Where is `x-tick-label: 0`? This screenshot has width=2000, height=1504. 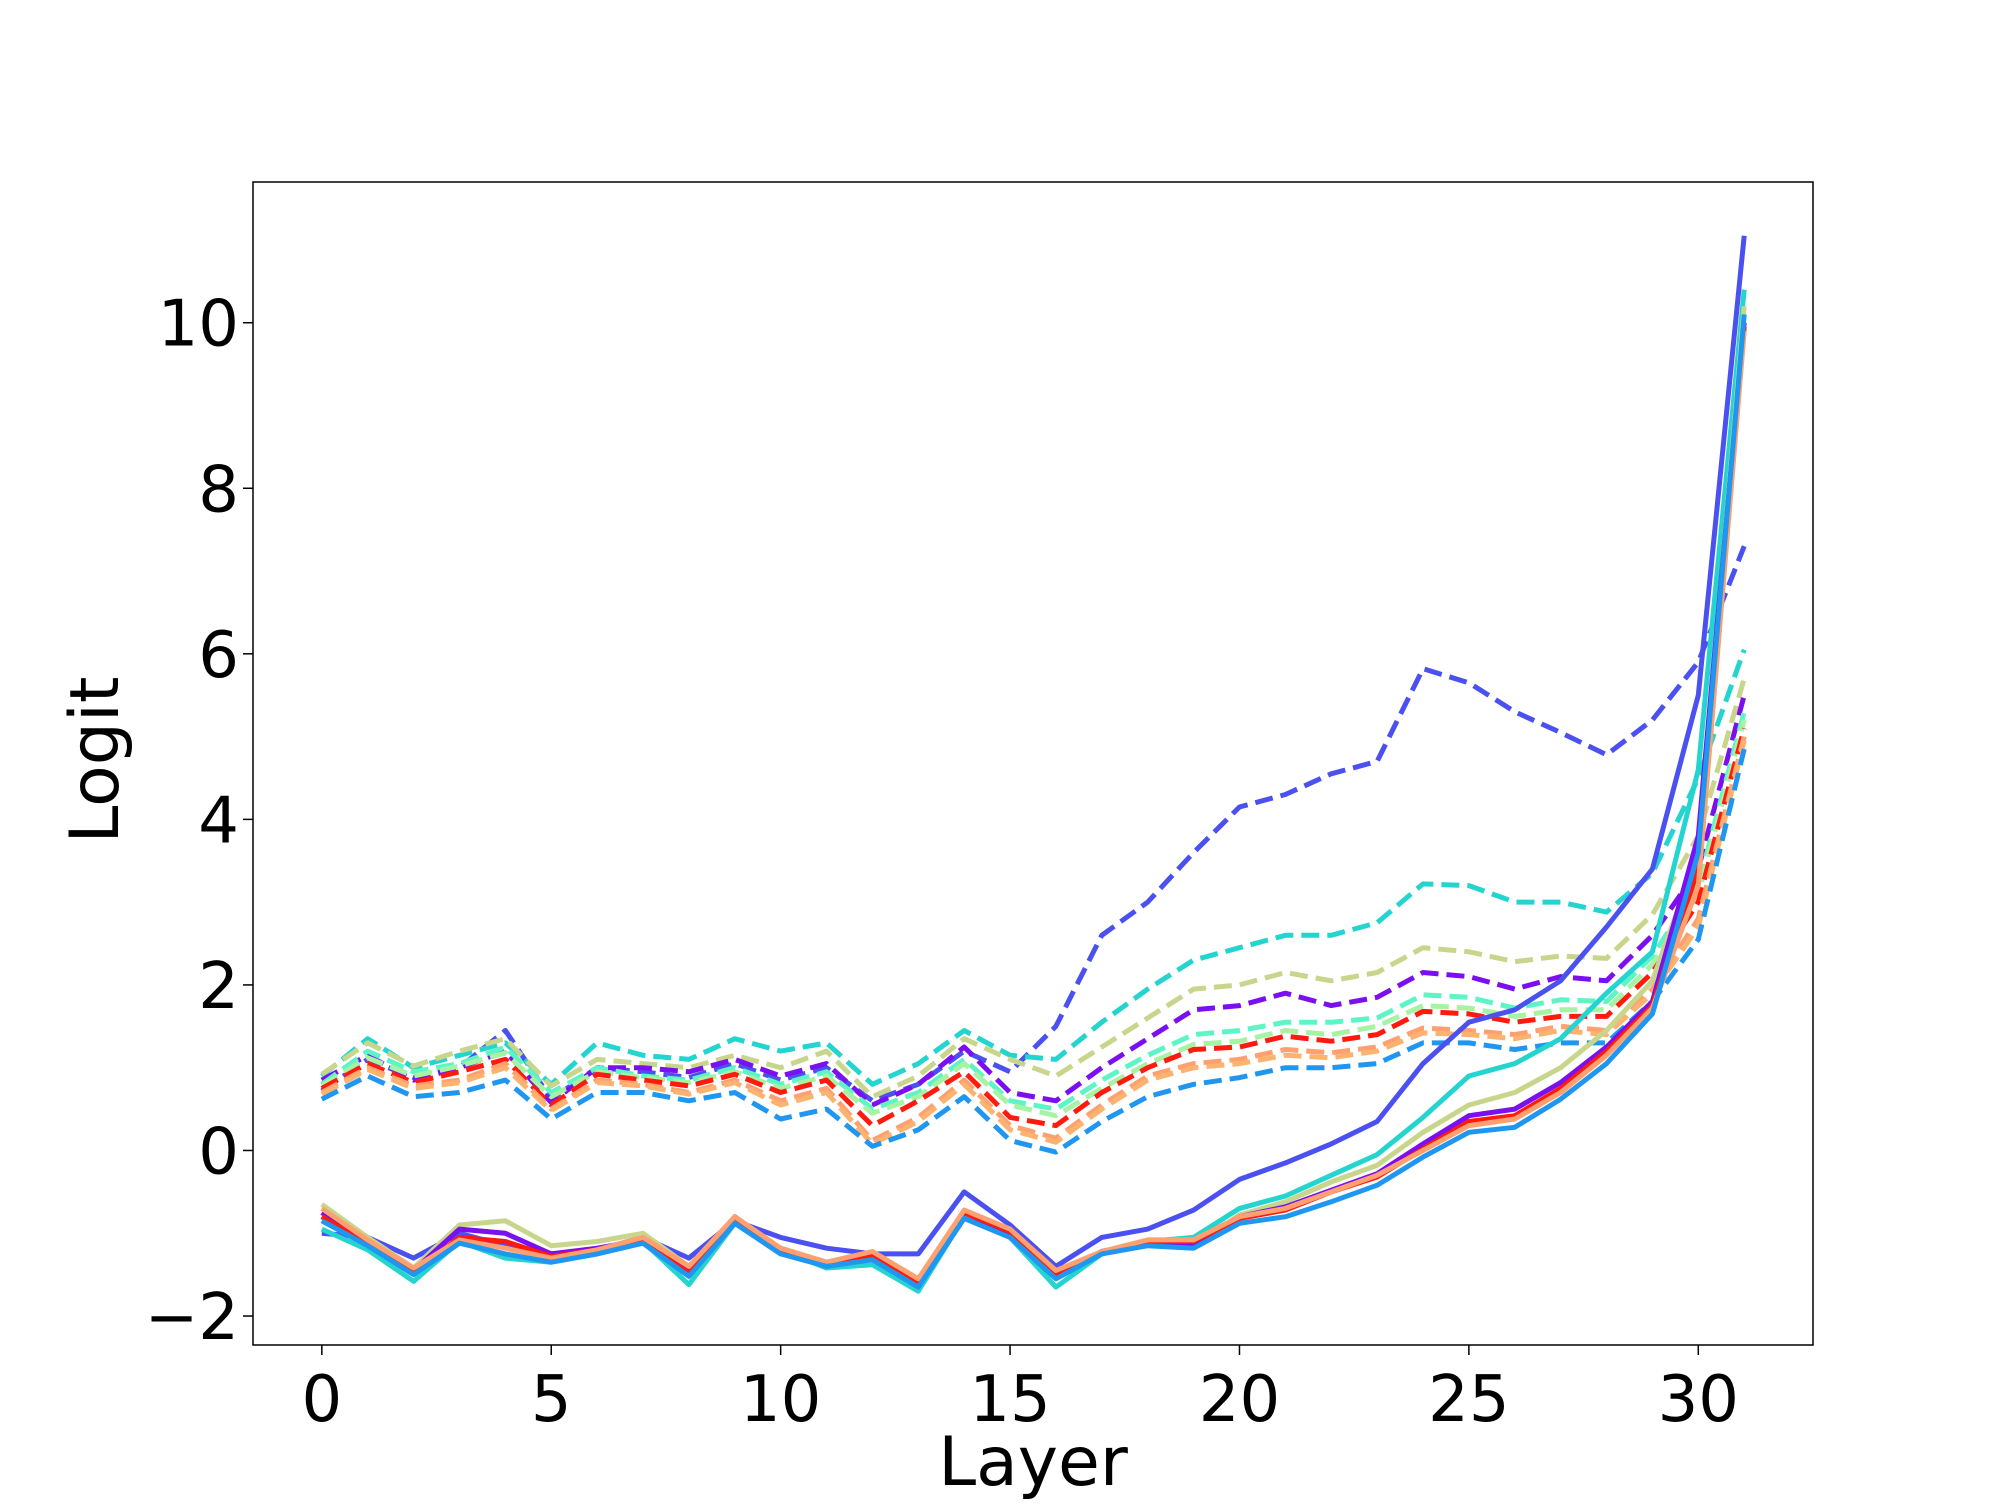 x-tick-label: 0 is located at coordinates (321, 1400).